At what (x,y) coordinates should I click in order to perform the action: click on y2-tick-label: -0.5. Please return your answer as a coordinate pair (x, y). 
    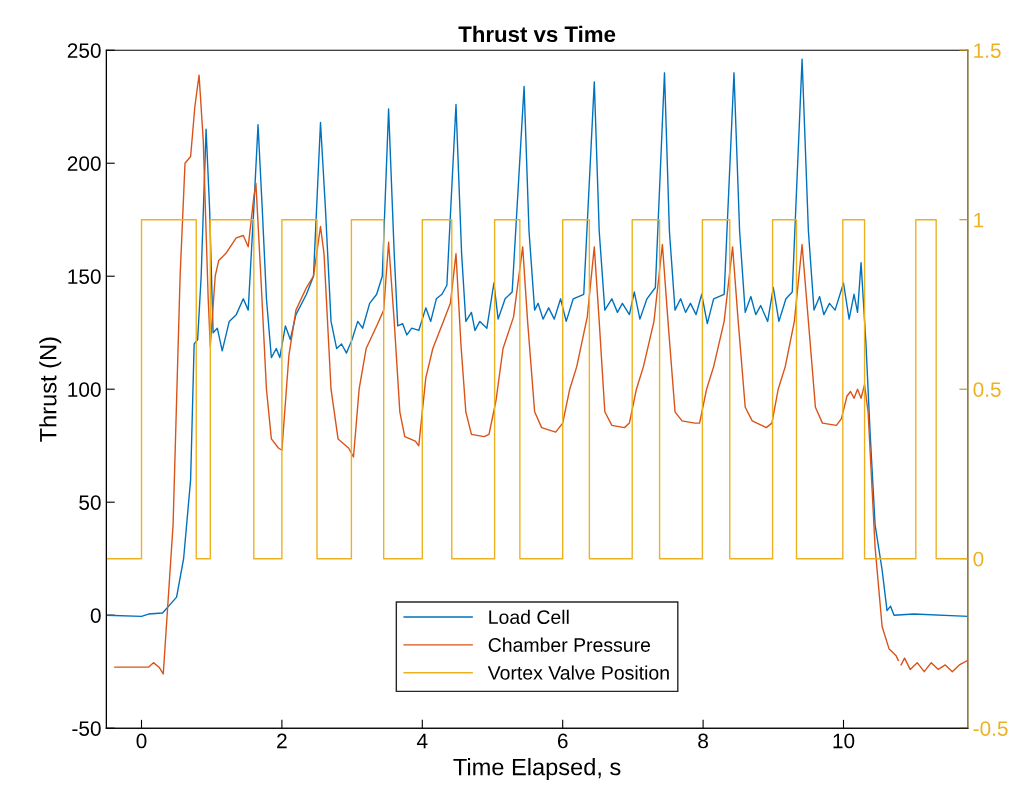
    Looking at the image, I should click on (990, 728).